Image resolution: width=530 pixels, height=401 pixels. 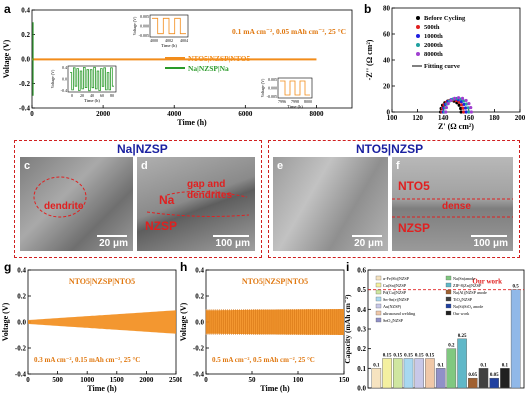 What do you see at coordinates (117, 380) in the screenshot?
I see `g-xtick-label-3: 1500` at bounding box center [117, 380].